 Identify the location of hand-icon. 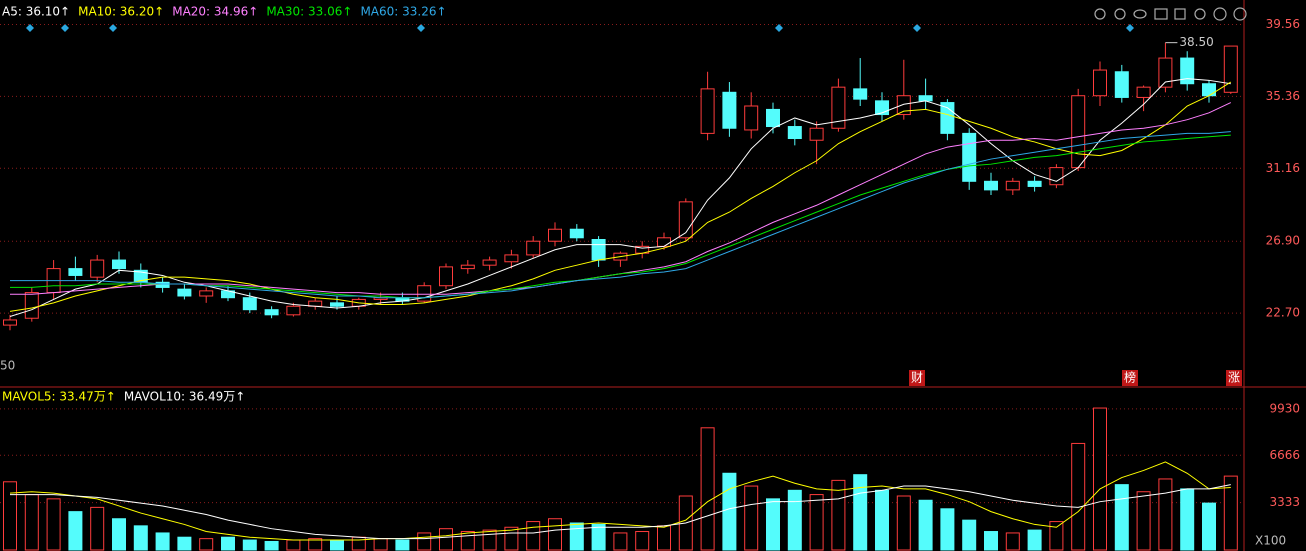
(1180, 14).